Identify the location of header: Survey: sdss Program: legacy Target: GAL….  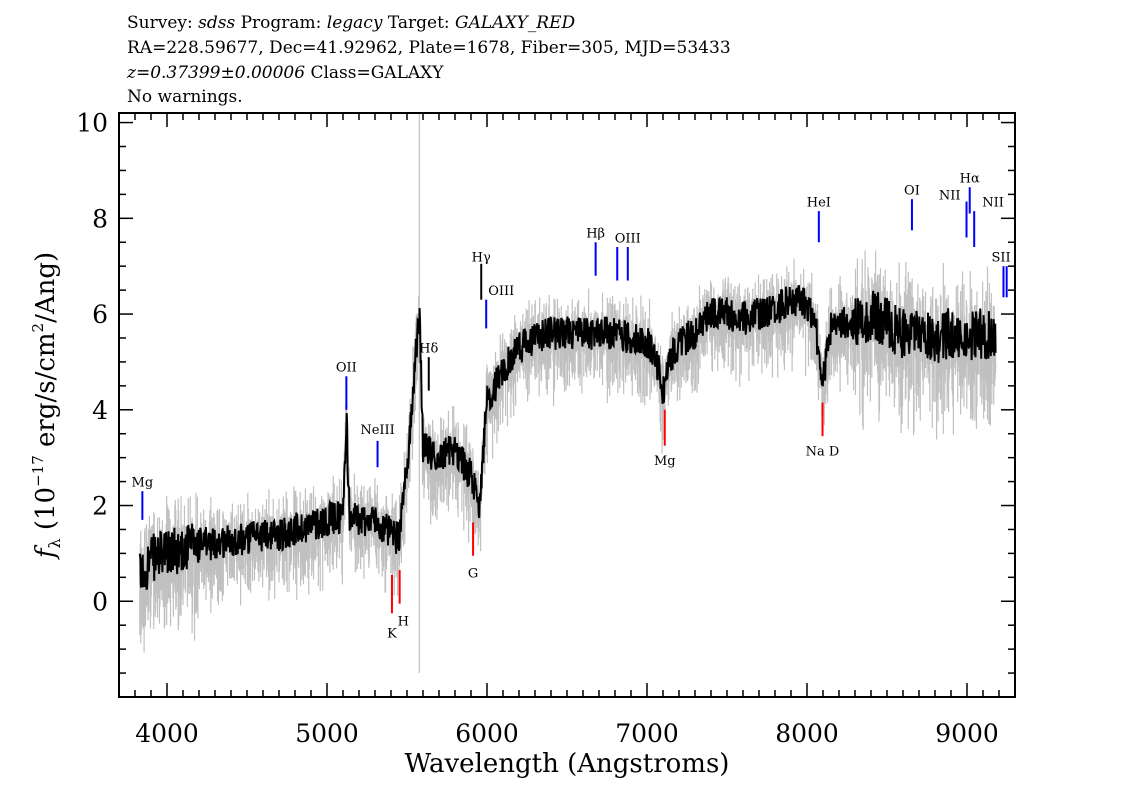
(428, 60).